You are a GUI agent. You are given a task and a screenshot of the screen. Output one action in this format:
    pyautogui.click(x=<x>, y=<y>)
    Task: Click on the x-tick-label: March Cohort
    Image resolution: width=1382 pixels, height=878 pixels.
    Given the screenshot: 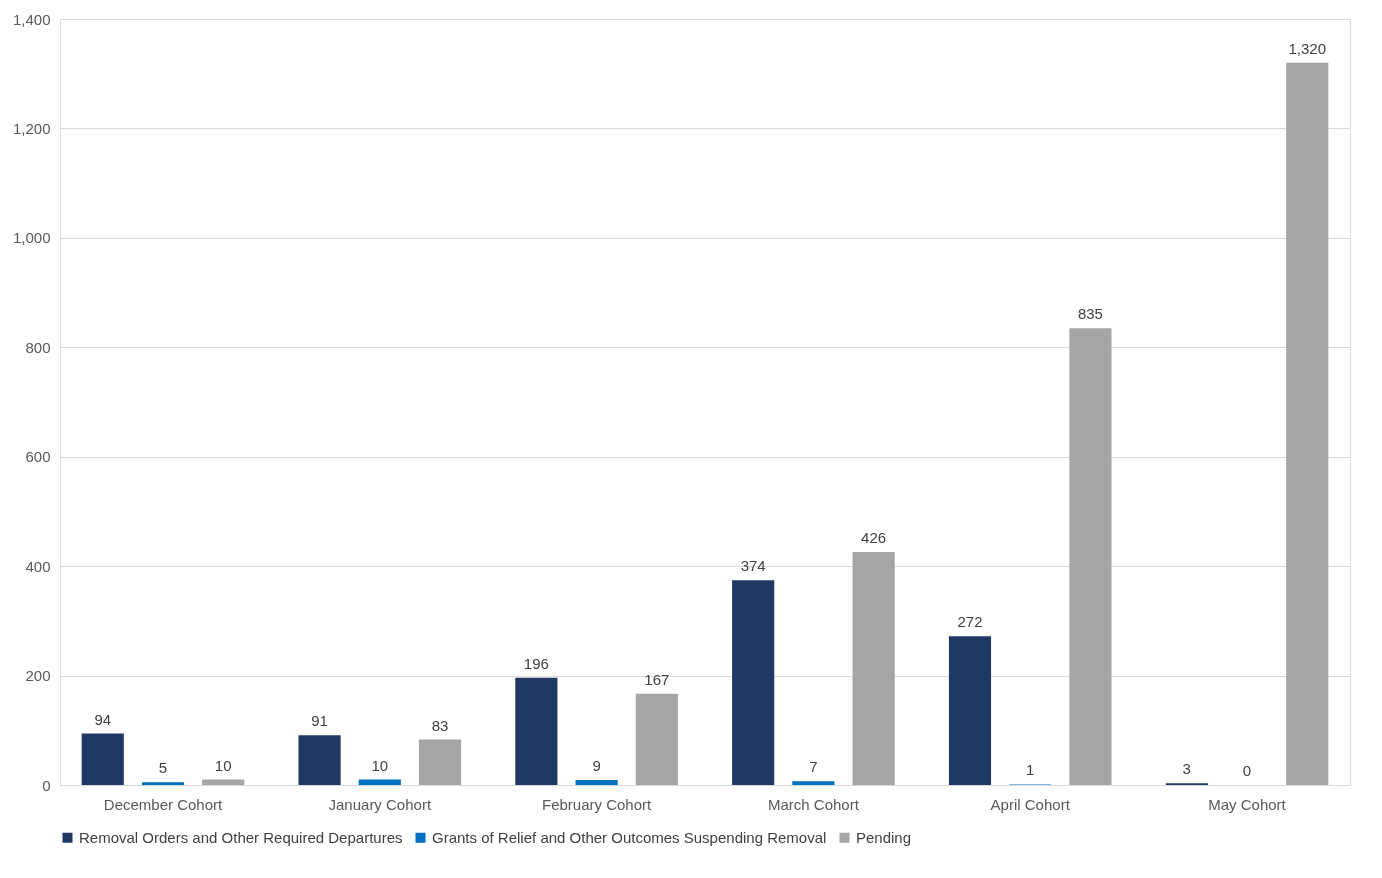 What is the action you would take?
    pyautogui.click(x=813, y=804)
    